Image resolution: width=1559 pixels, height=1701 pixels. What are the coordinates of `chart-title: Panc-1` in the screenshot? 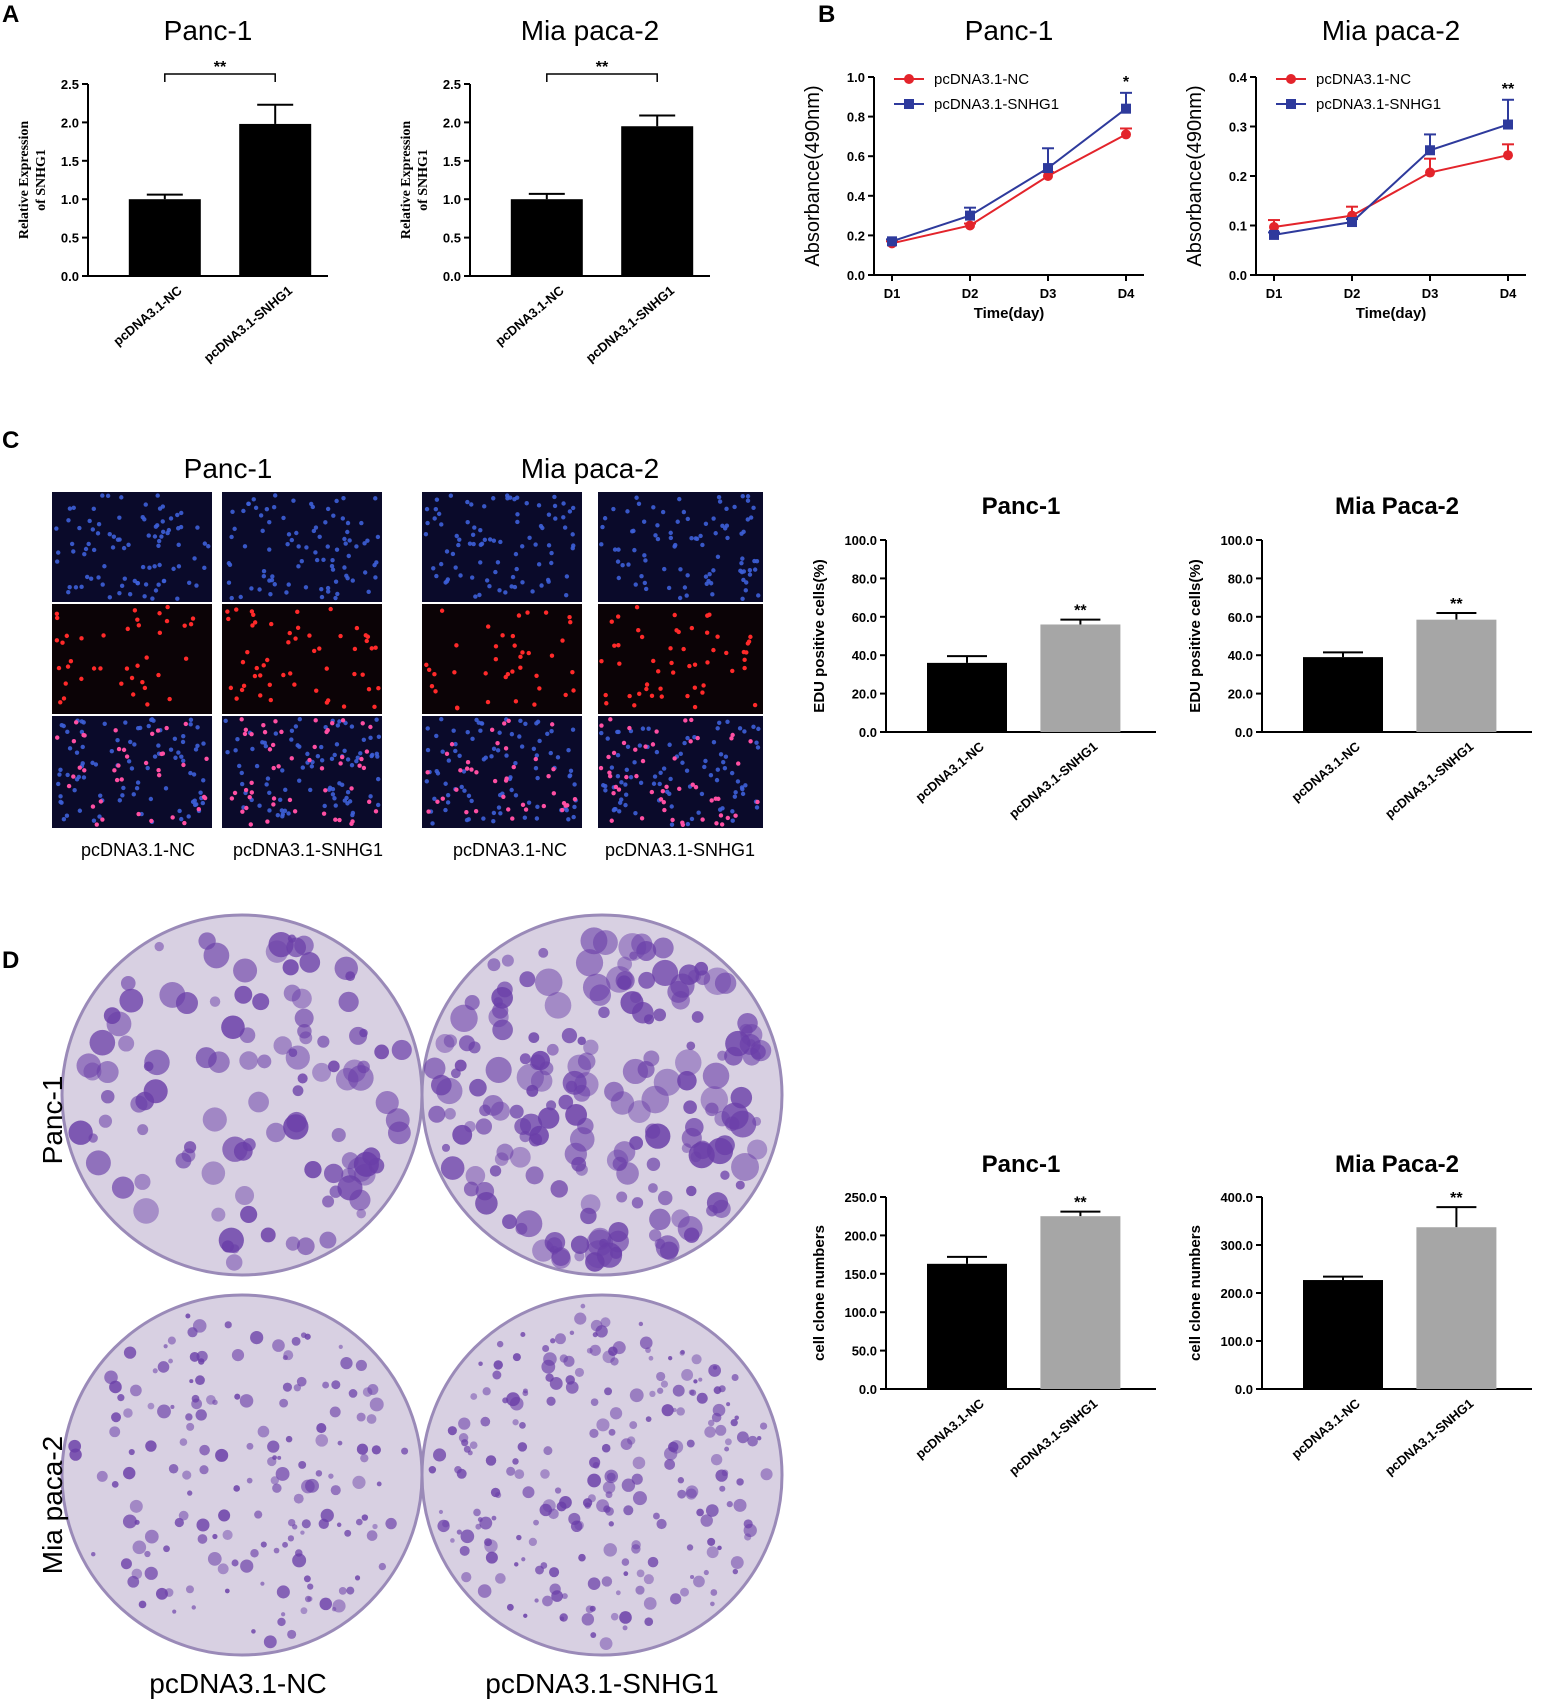 It's located at (1009, 30).